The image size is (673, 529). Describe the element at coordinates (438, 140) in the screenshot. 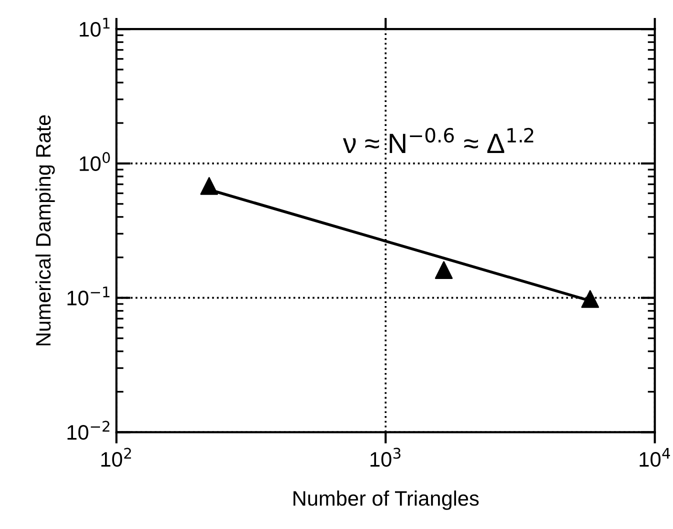

I see `annotation: ν ≈ N$^{−0.6}$ ≈ Δ$^{1.2}$` at that location.